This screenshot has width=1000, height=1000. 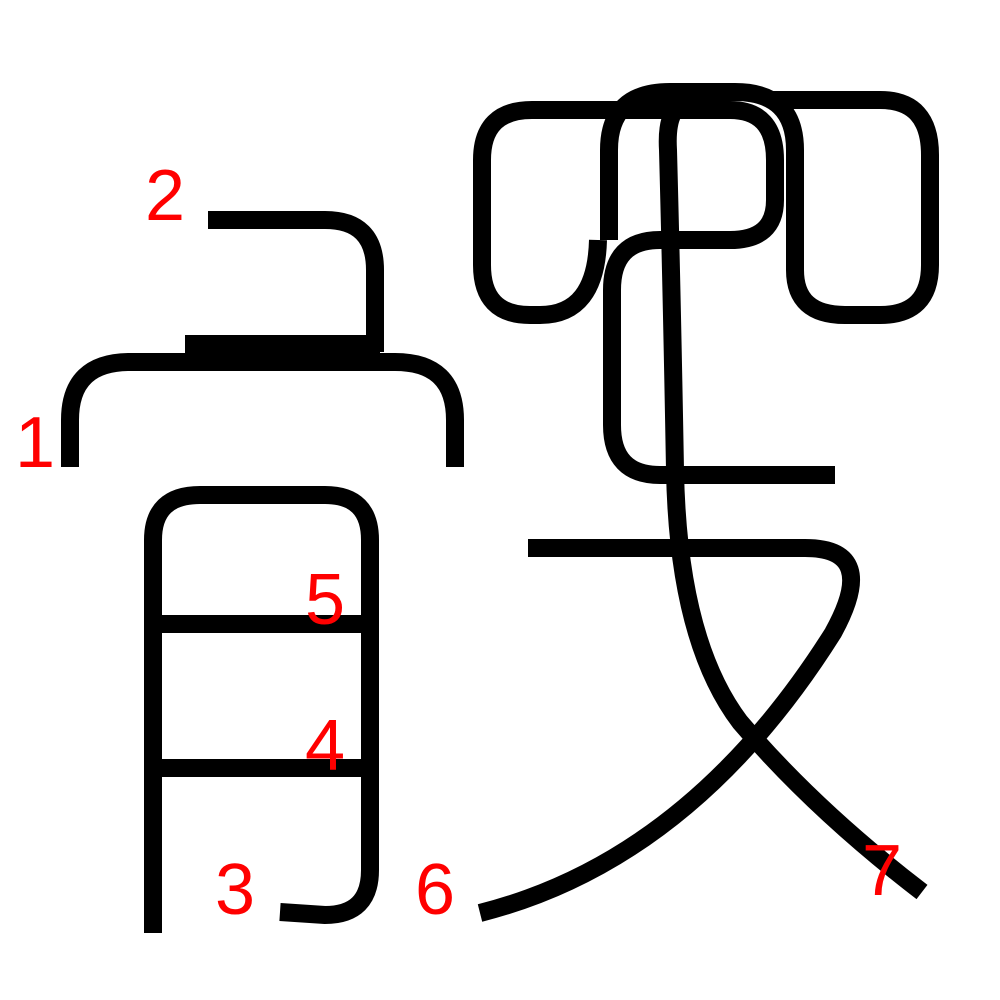 What do you see at coordinates (769, 203) in the screenshot?
I see `right-top-middle-arch` at bounding box center [769, 203].